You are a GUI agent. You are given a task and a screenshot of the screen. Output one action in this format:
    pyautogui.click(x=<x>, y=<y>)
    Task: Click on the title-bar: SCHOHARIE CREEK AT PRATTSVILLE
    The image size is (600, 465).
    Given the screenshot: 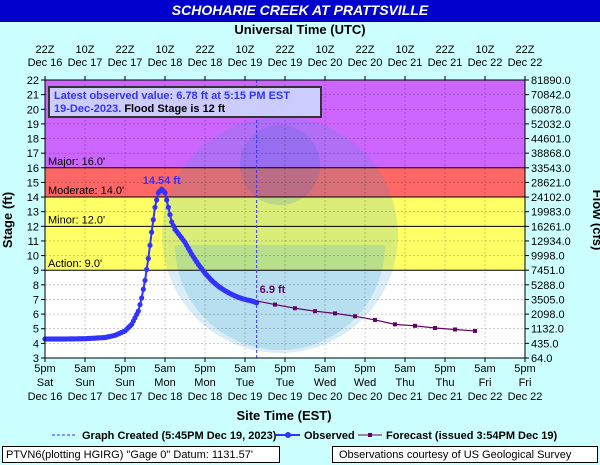 What is the action you would take?
    pyautogui.click(x=300, y=11)
    